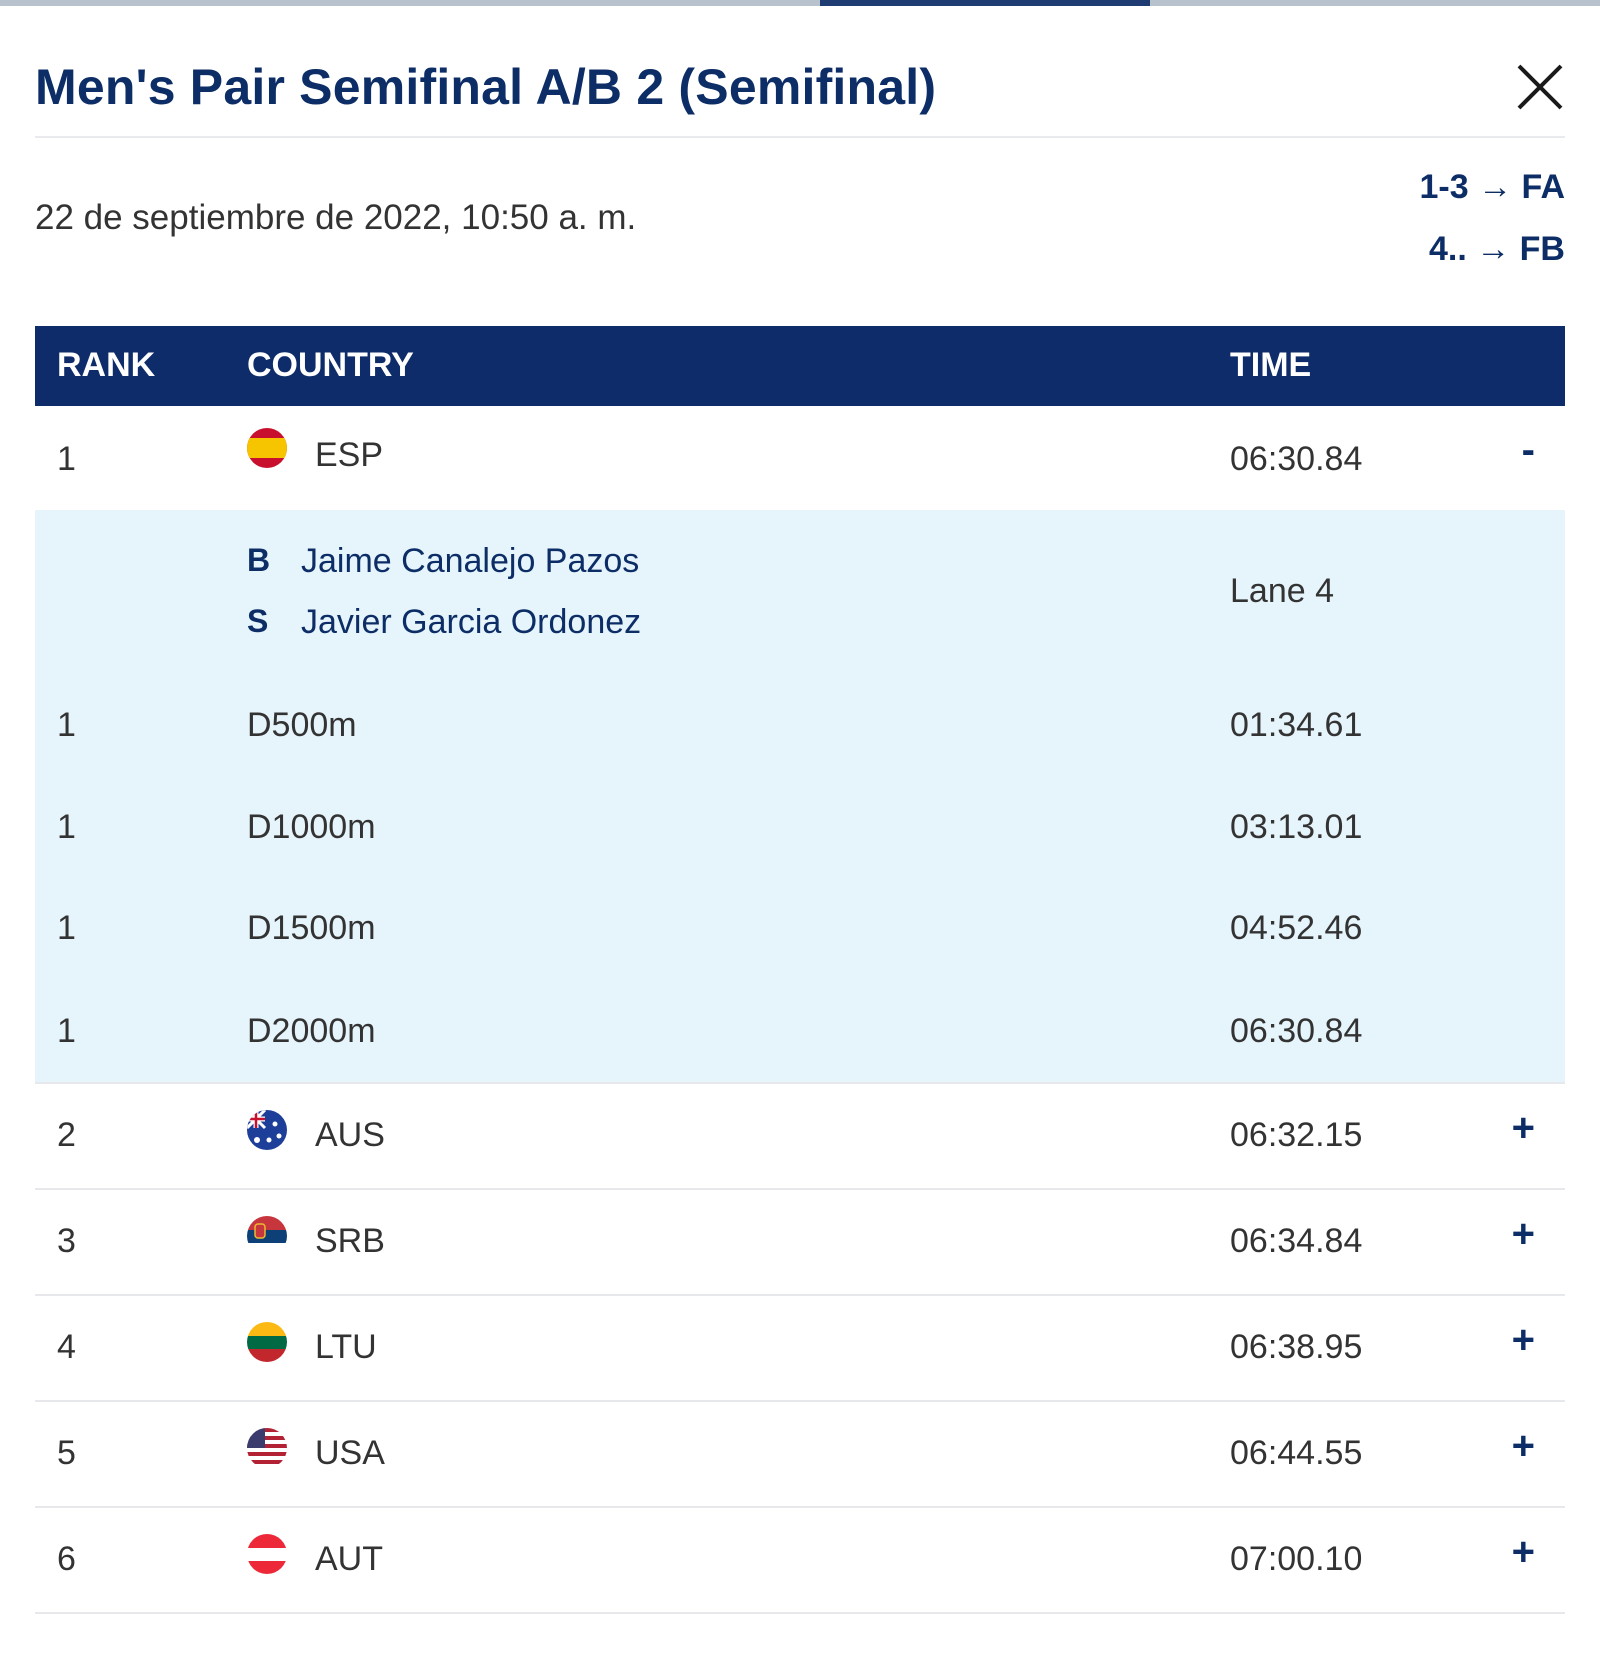  I want to click on close-button, so click(1540, 87).